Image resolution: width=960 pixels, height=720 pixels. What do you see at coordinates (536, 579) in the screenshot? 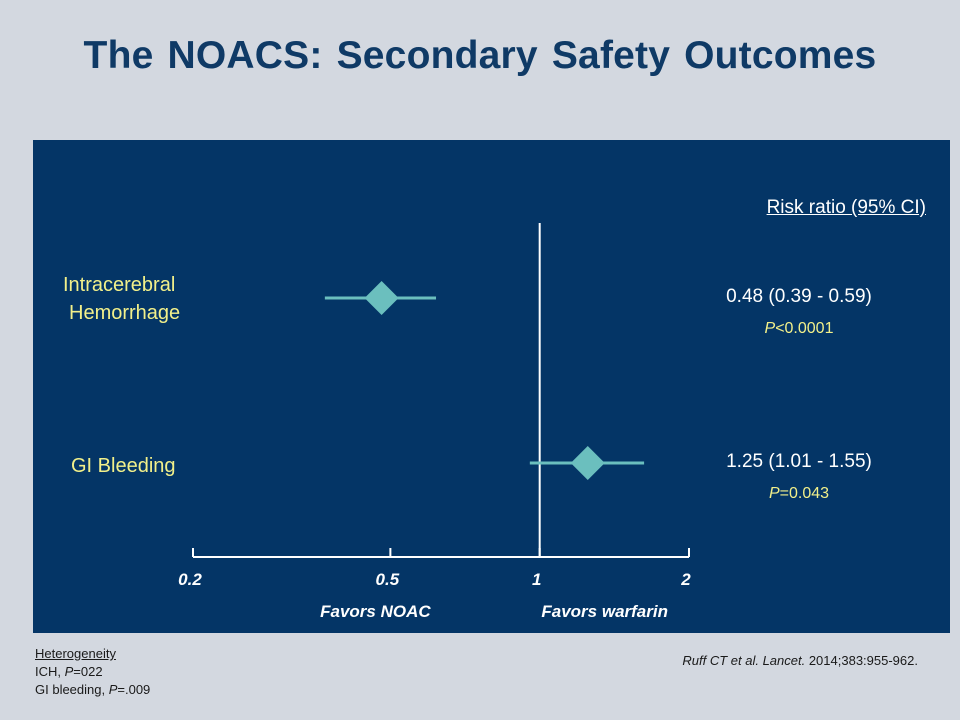
I see `x-tick-label-2: 1` at bounding box center [536, 579].